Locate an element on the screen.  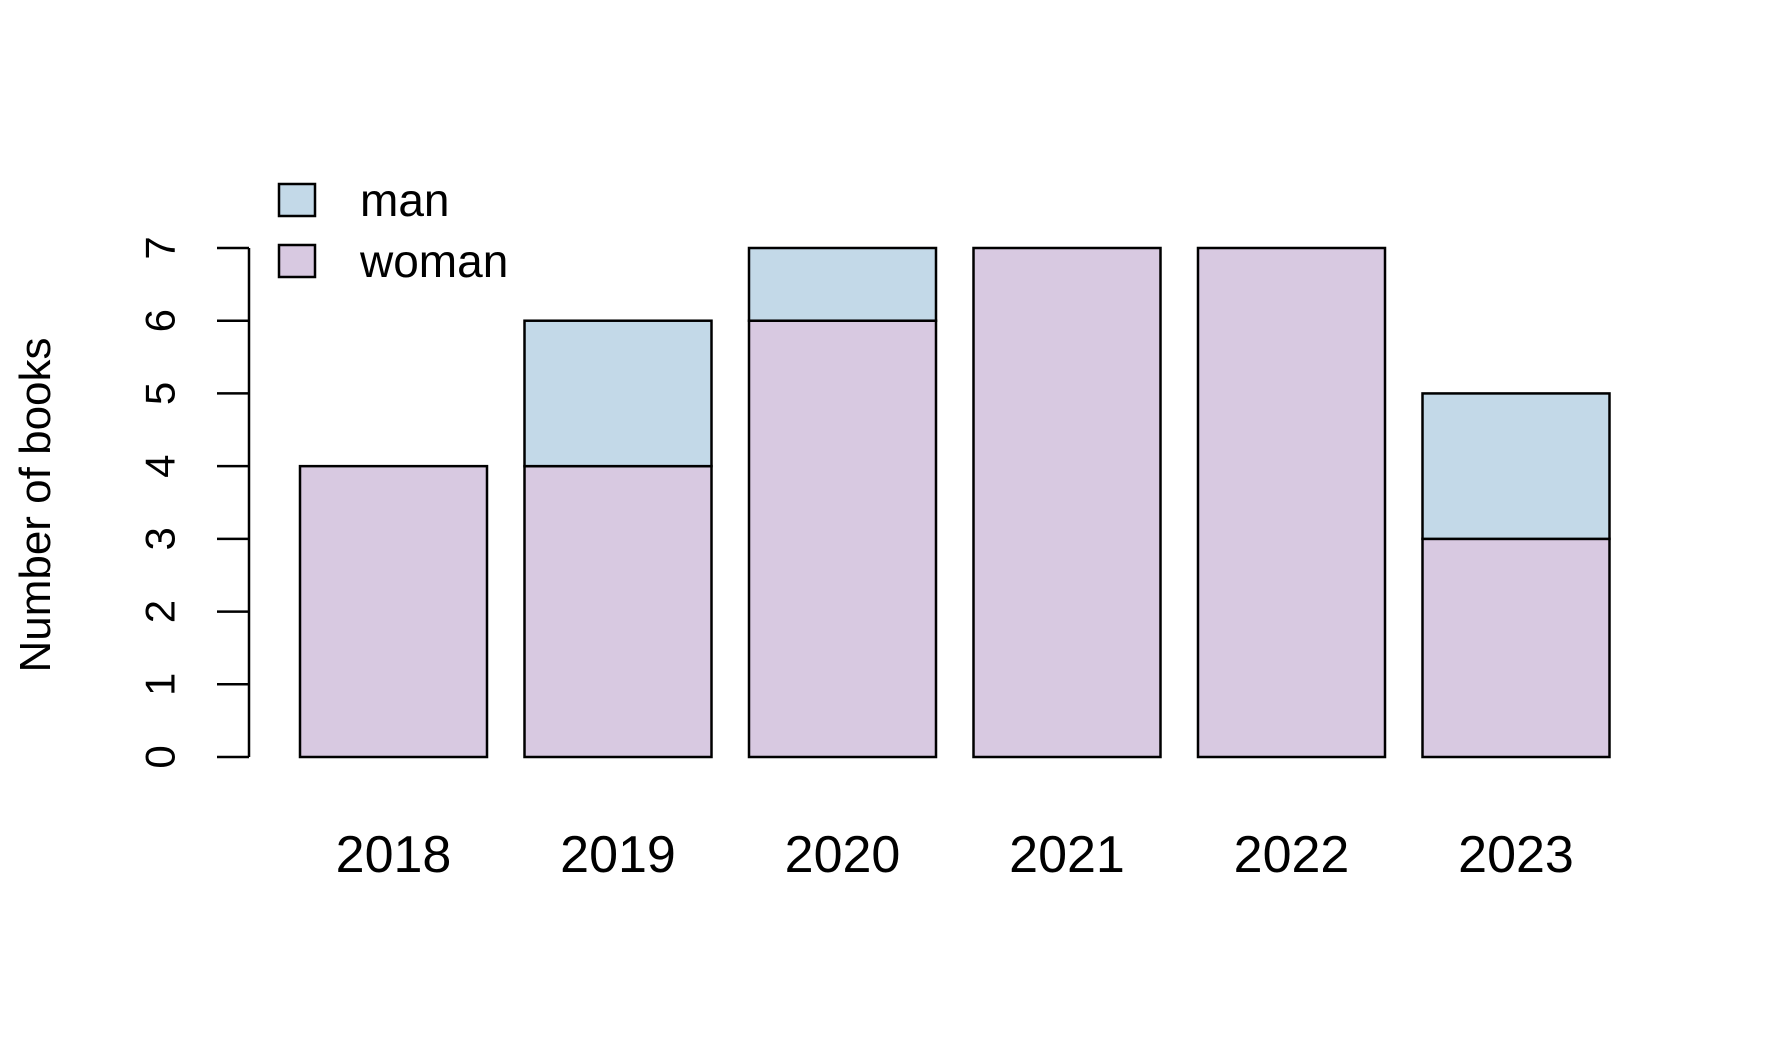
legend-label-woman: woman is located at coordinates (433, 261).